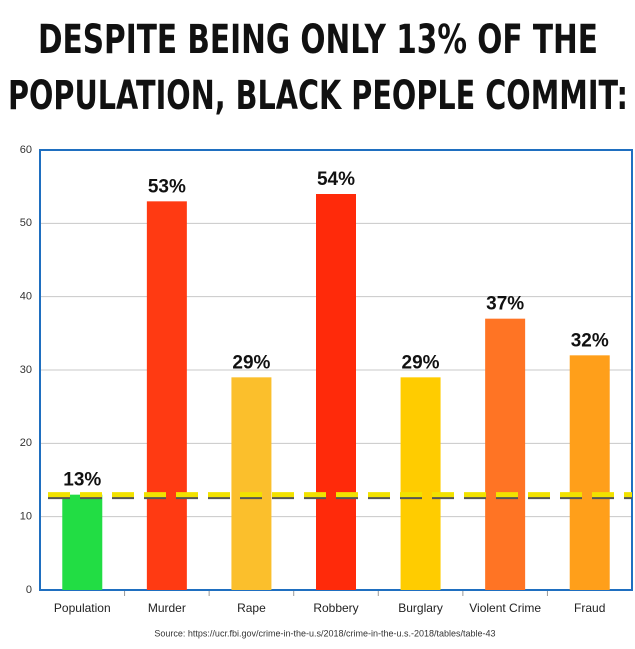  What do you see at coordinates (420, 608) in the screenshot?
I see `x-tick-label: Burglary` at bounding box center [420, 608].